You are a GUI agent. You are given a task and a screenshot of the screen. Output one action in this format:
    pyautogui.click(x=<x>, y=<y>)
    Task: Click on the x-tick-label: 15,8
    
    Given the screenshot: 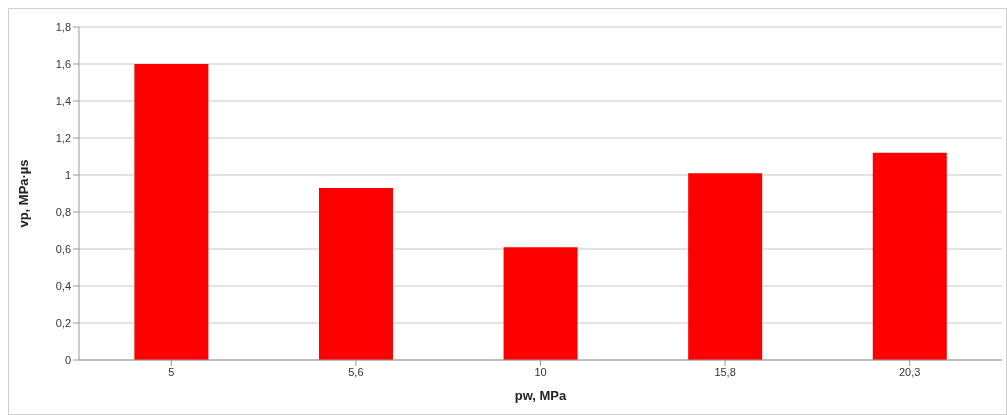 What is the action you would take?
    pyautogui.click(x=725, y=371)
    